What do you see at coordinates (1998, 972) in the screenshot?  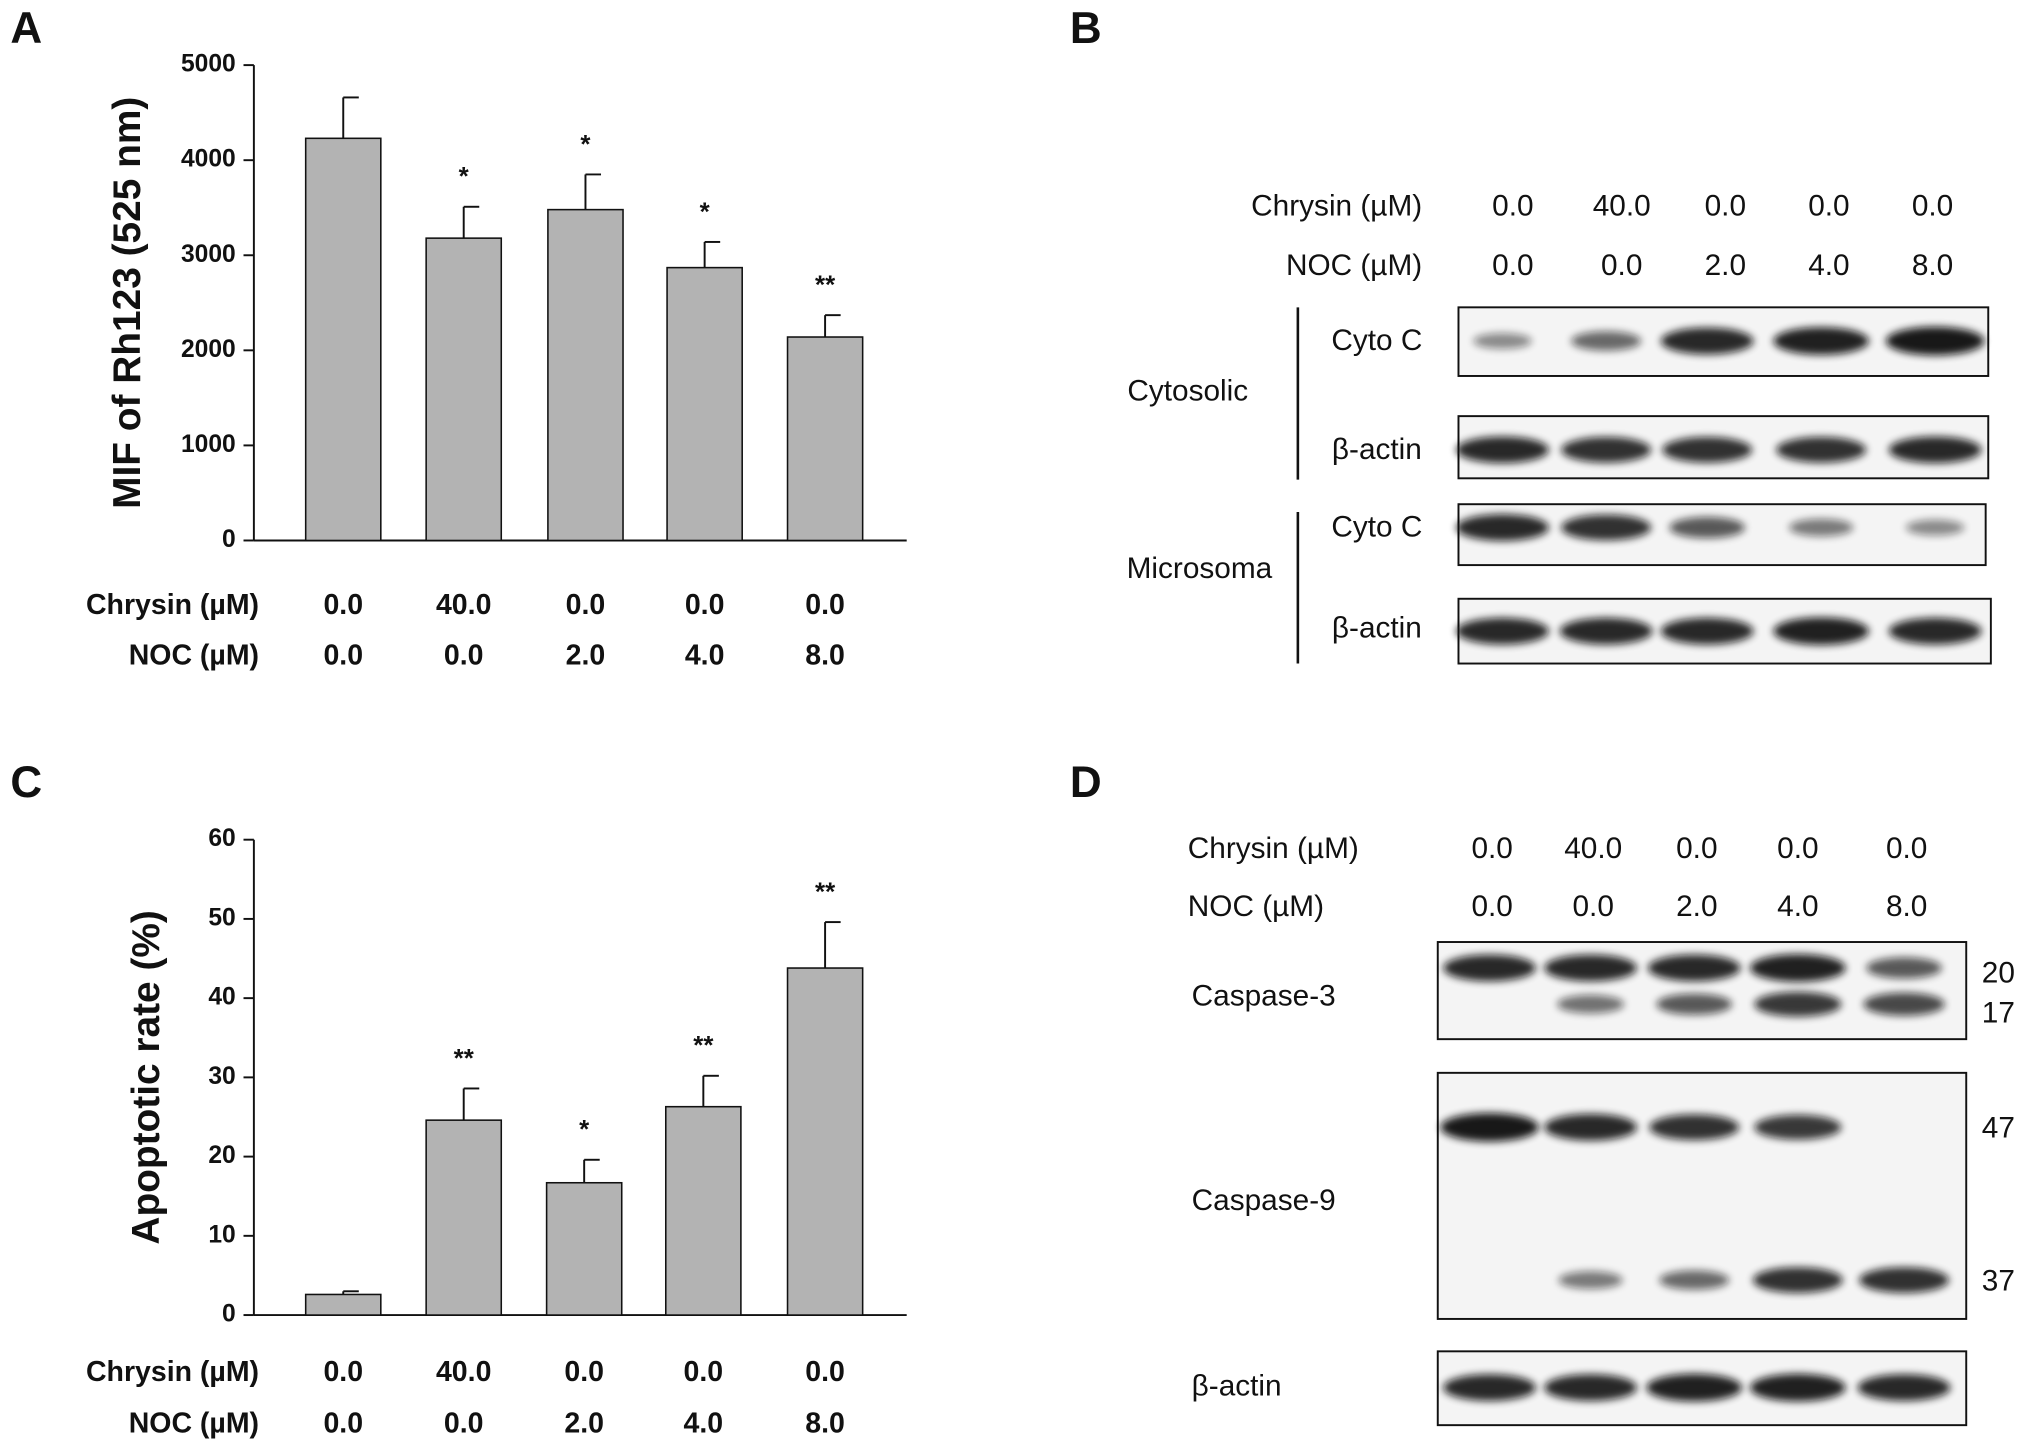 I see `mw-marker: 20` at bounding box center [1998, 972].